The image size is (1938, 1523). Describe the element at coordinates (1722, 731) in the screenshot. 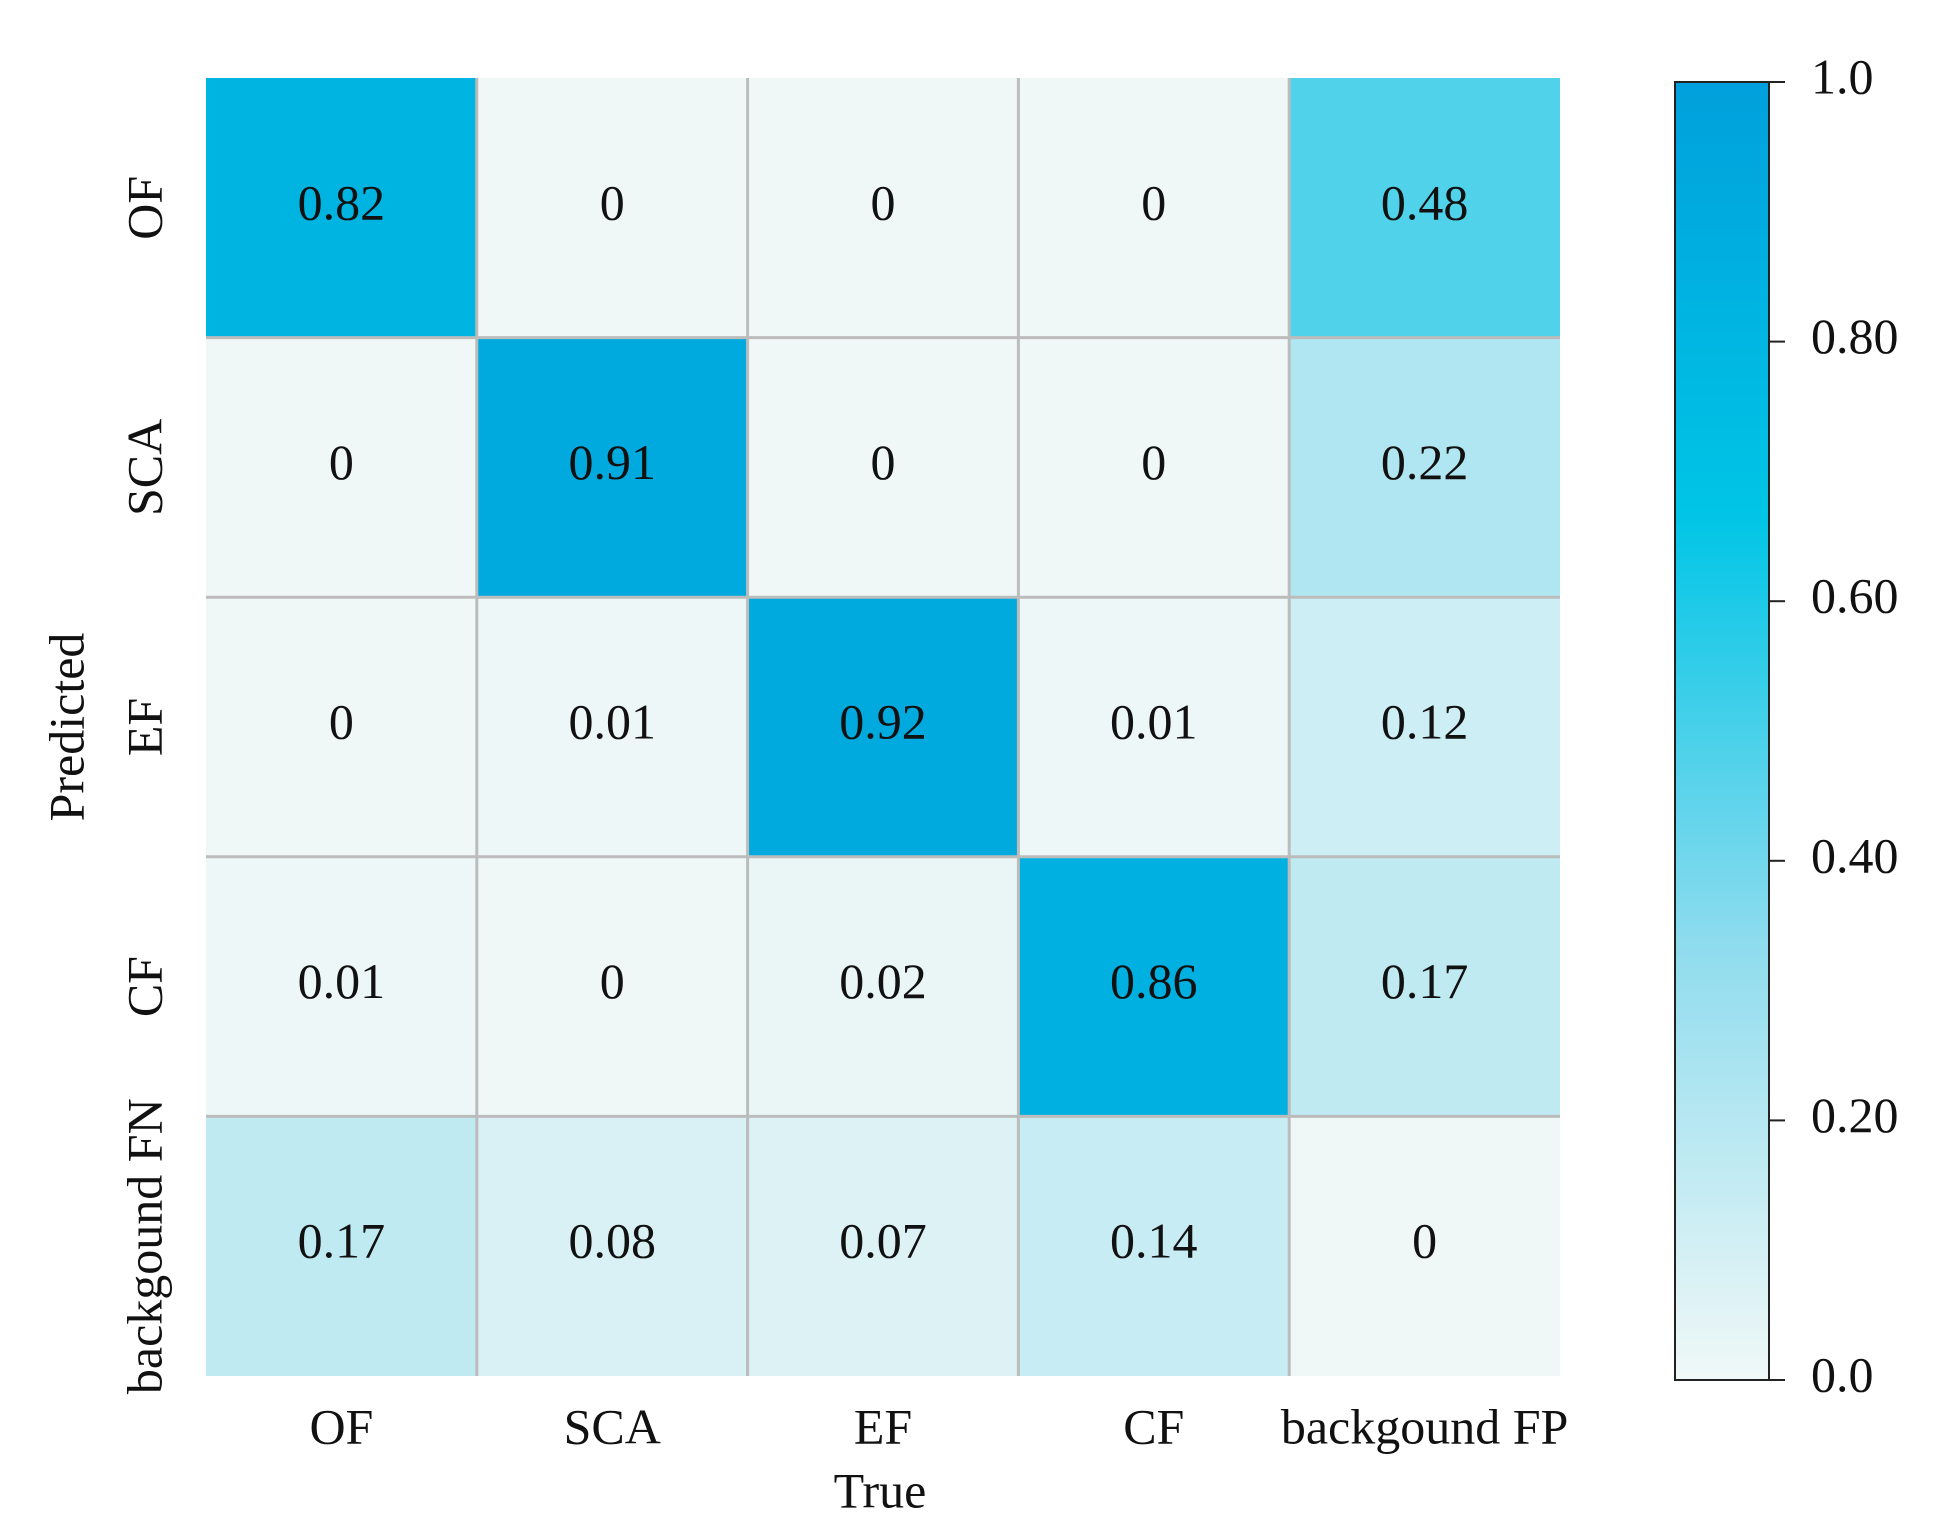

I see `colorbar` at that location.